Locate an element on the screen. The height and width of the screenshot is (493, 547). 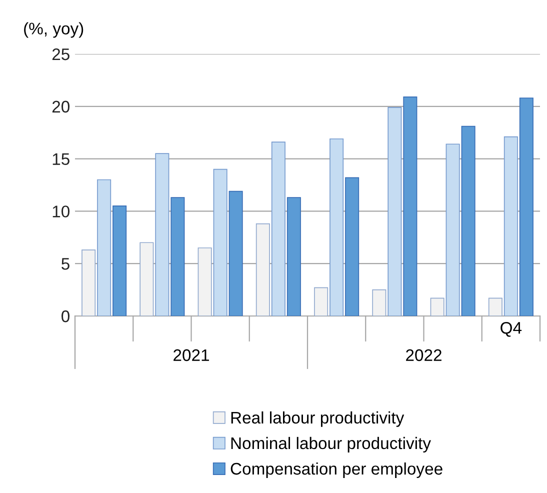
text: 2022 is located at coordinates (424, 355).